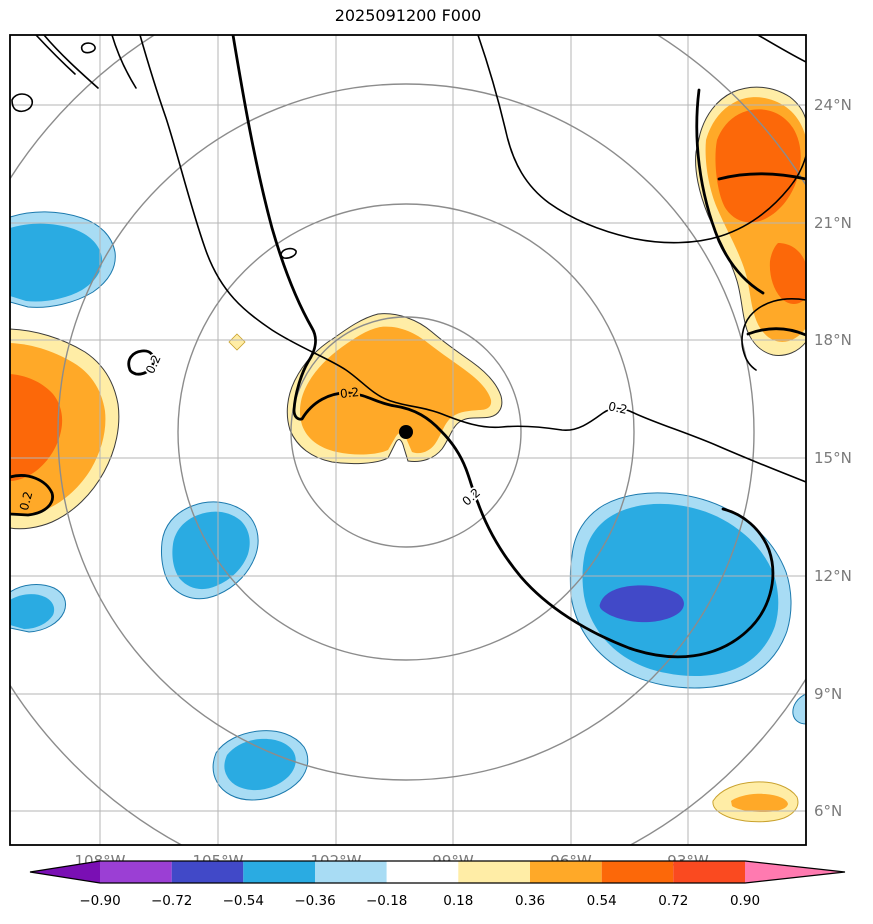 The width and height of the screenshot is (873, 924). What do you see at coordinates (795, 872) in the screenshot?
I see `colorbar-arrow-right` at bounding box center [795, 872].